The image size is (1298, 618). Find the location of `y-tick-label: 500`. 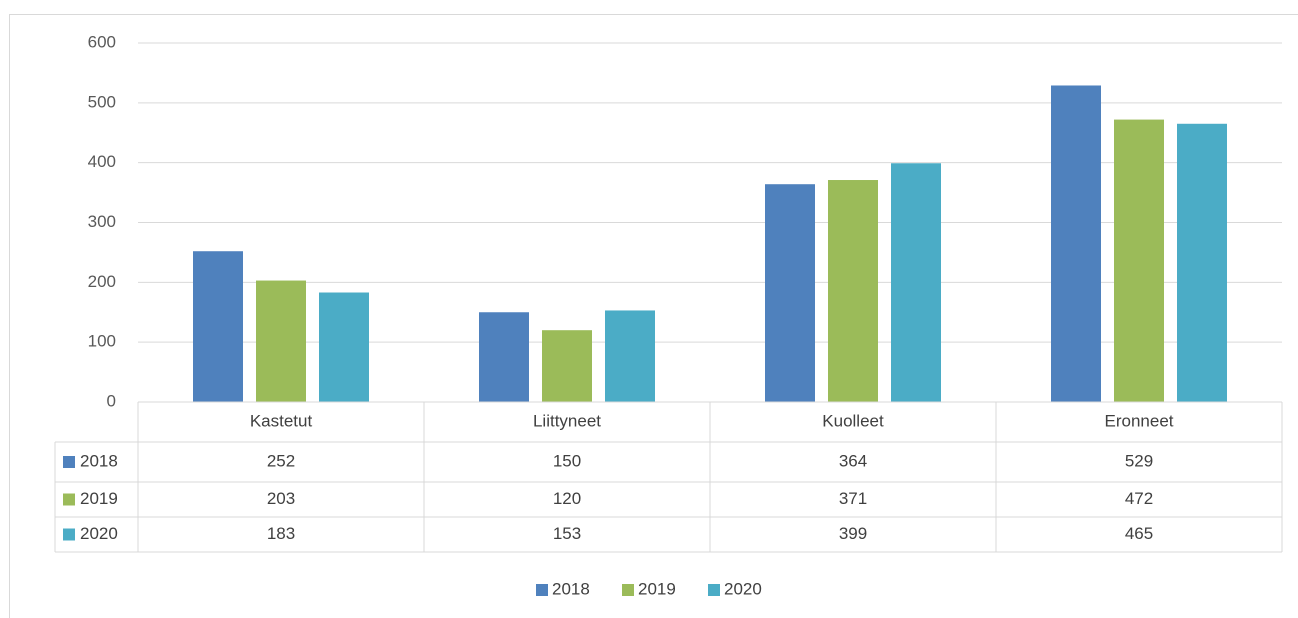

y-tick-label: 500 is located at coordinates (102, 101).